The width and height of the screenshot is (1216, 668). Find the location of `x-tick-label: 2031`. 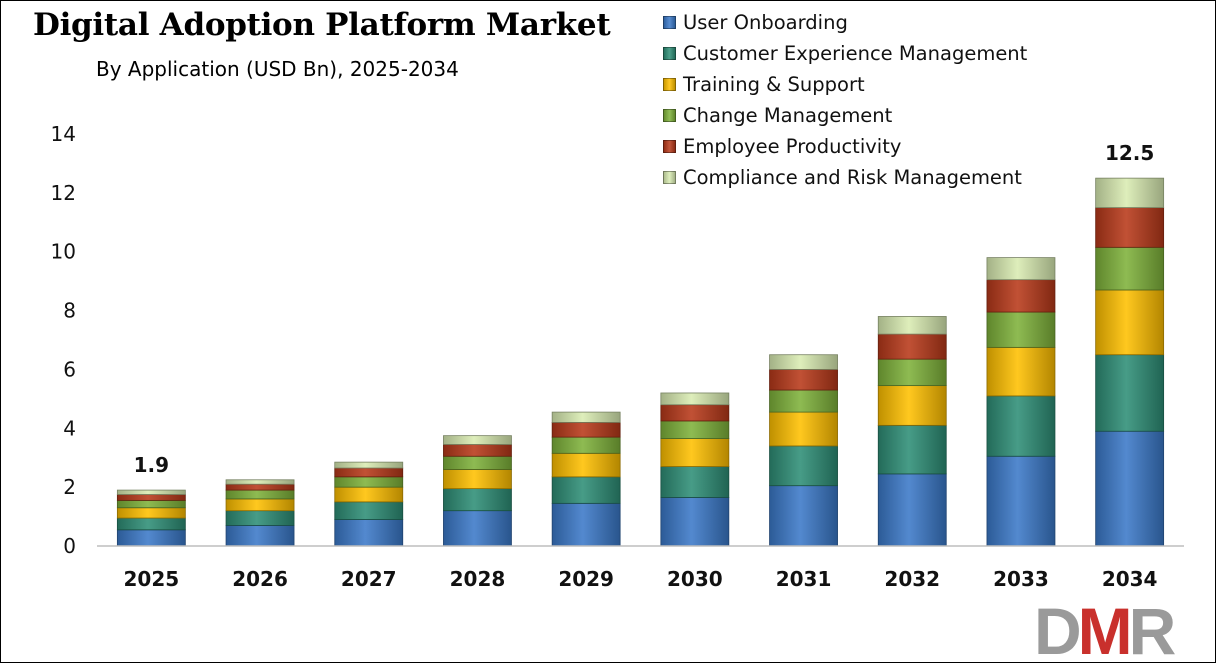

x-tick-label: 2031 is located at coordinates (804, 579).